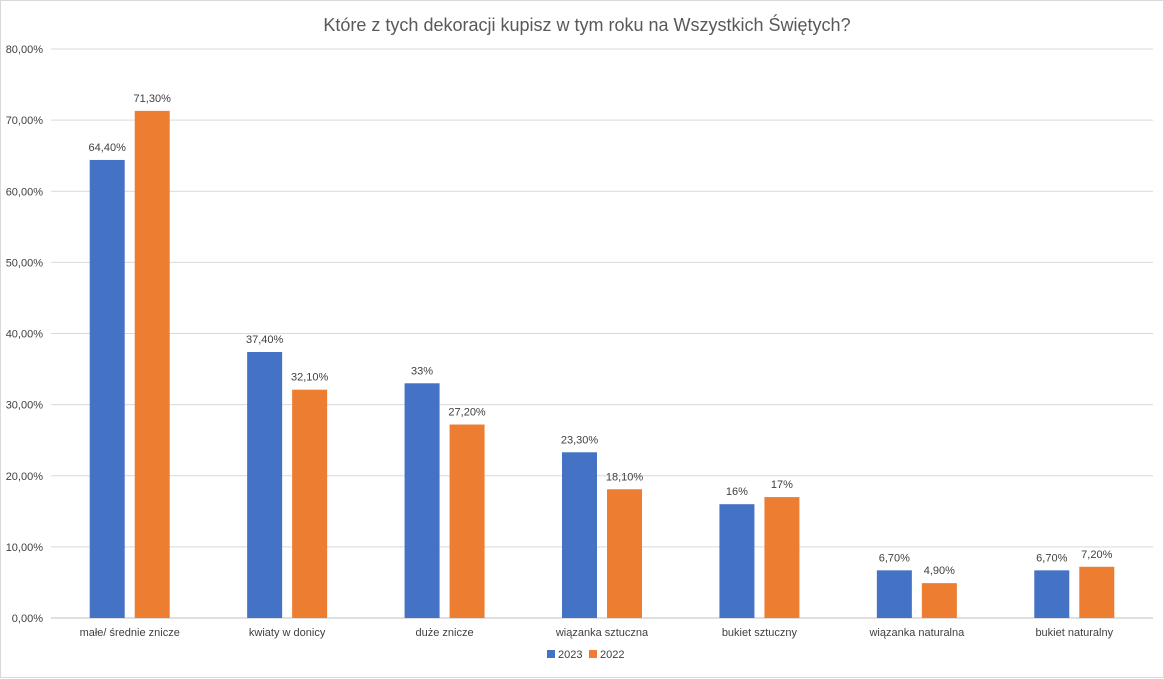  I want to click on data-label: 32,10%, so click(310, 378).